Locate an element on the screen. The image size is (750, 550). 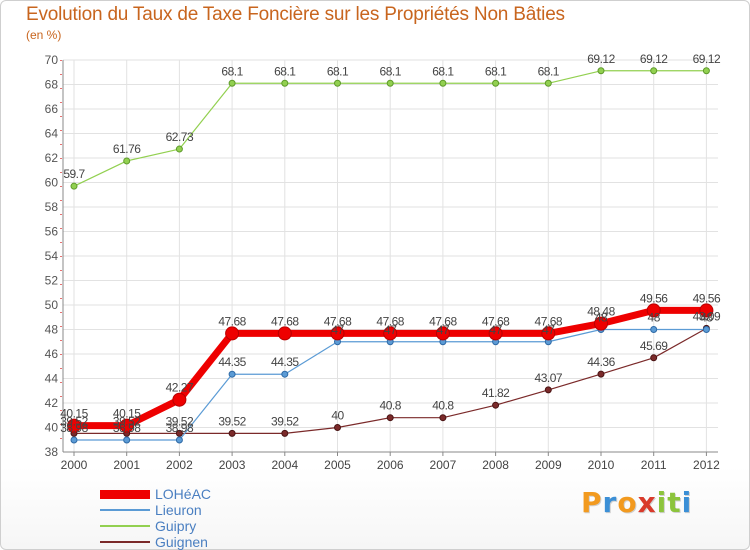
data-label: 48.48 is located at coordinates (601, 312).